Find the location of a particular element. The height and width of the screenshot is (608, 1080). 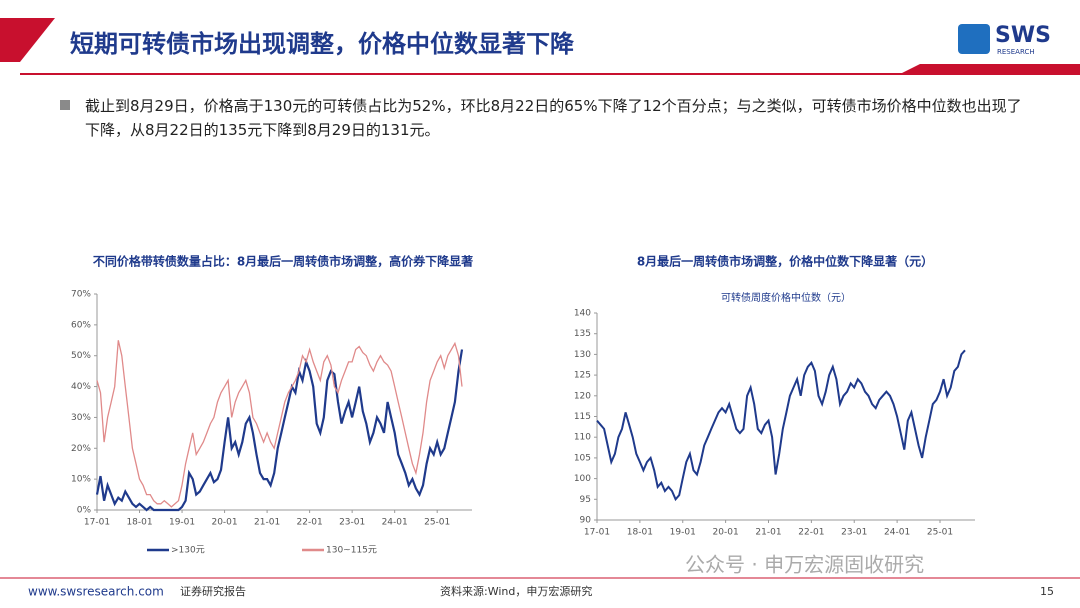

banner is located at coordinates (510, 35).